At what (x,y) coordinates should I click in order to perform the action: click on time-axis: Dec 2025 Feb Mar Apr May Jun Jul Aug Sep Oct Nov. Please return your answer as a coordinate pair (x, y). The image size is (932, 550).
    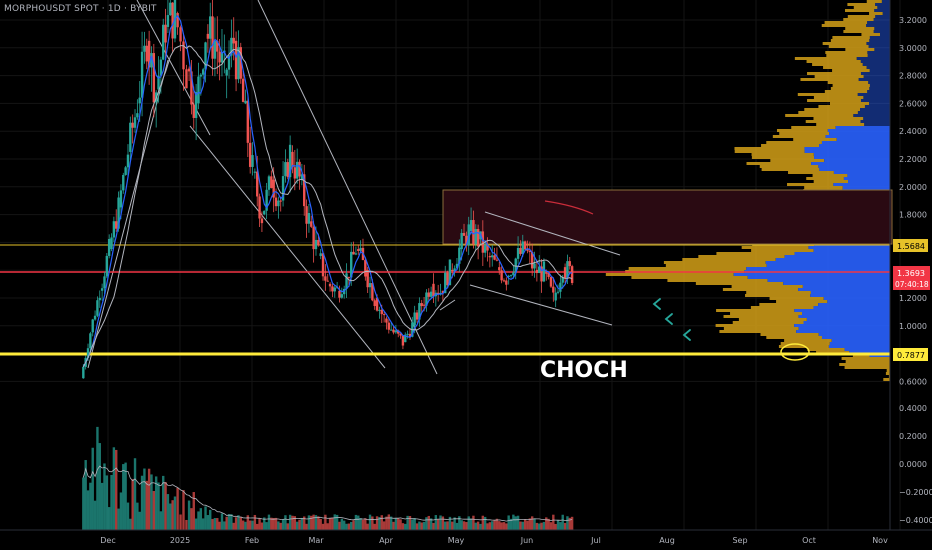
    Looking at the image, I should click on (466, 537).